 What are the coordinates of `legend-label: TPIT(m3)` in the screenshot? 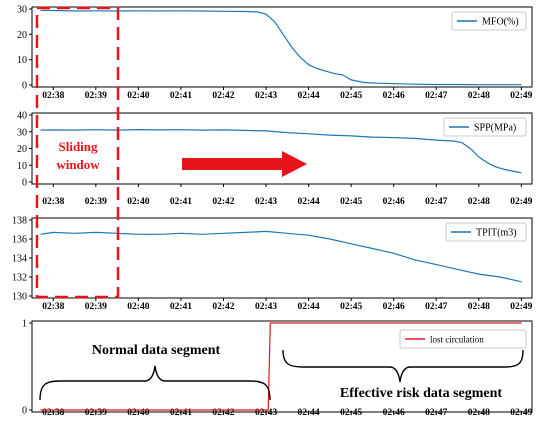 It's located at (496, 233).